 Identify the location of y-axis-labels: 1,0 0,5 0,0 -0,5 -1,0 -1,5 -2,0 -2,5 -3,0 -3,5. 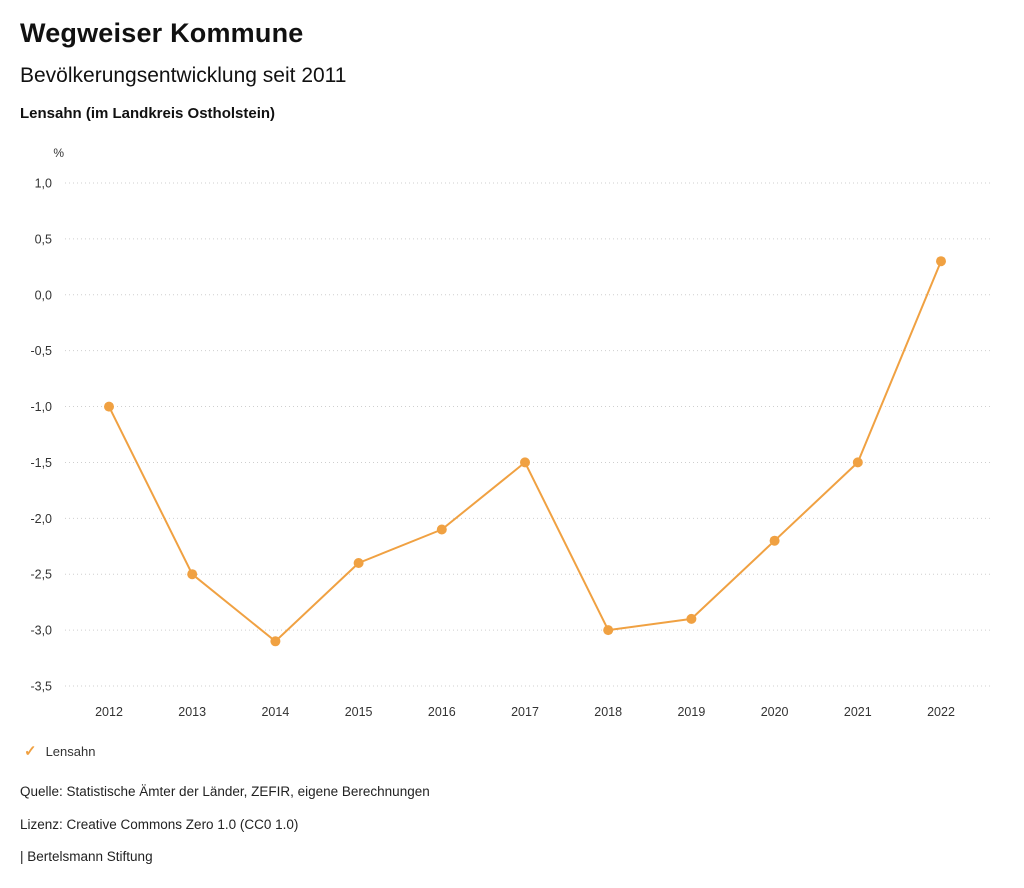
(41, 435).